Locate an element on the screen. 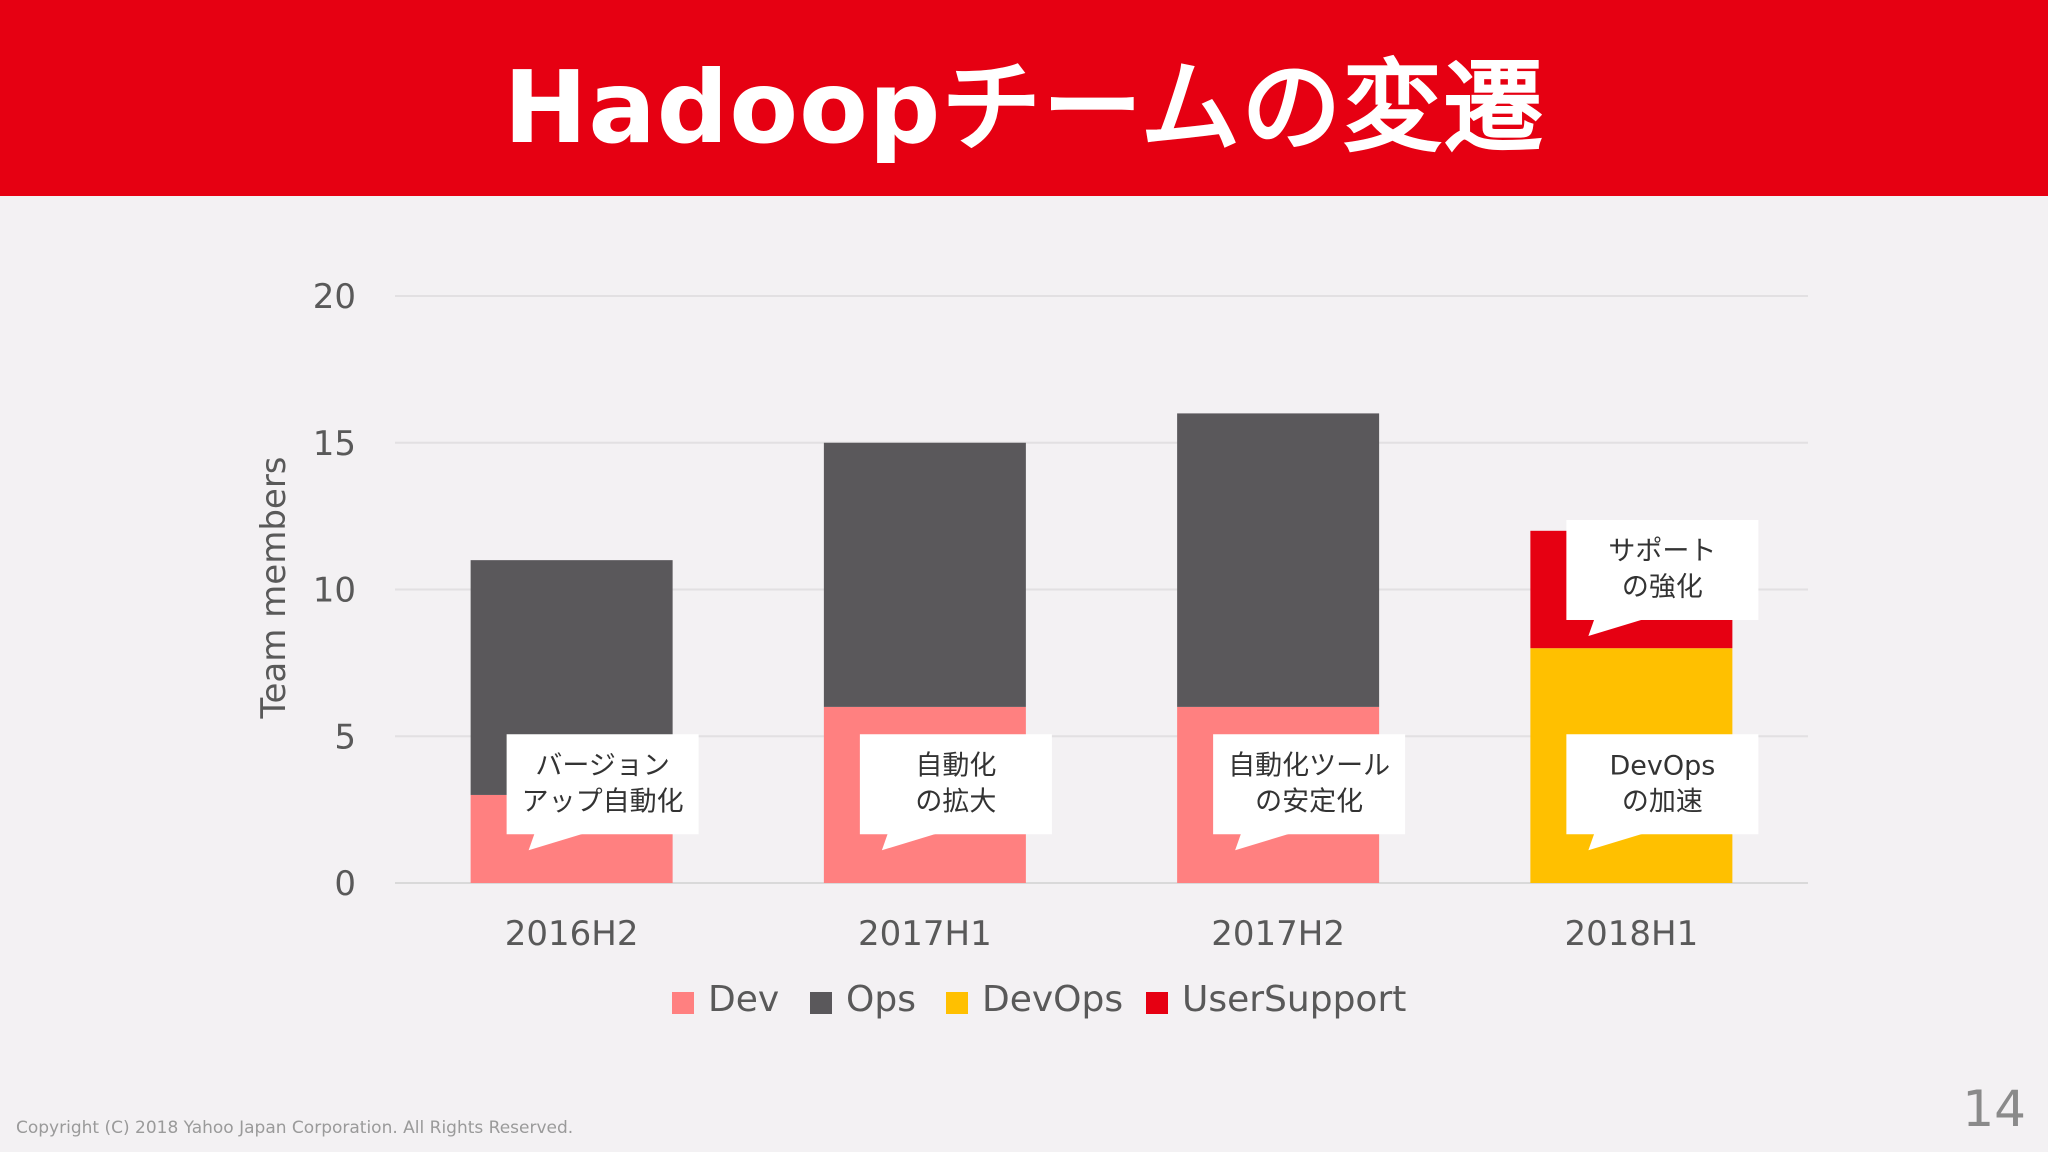  legend-label-devops: DevOps is located at coordinates (1052, 999).